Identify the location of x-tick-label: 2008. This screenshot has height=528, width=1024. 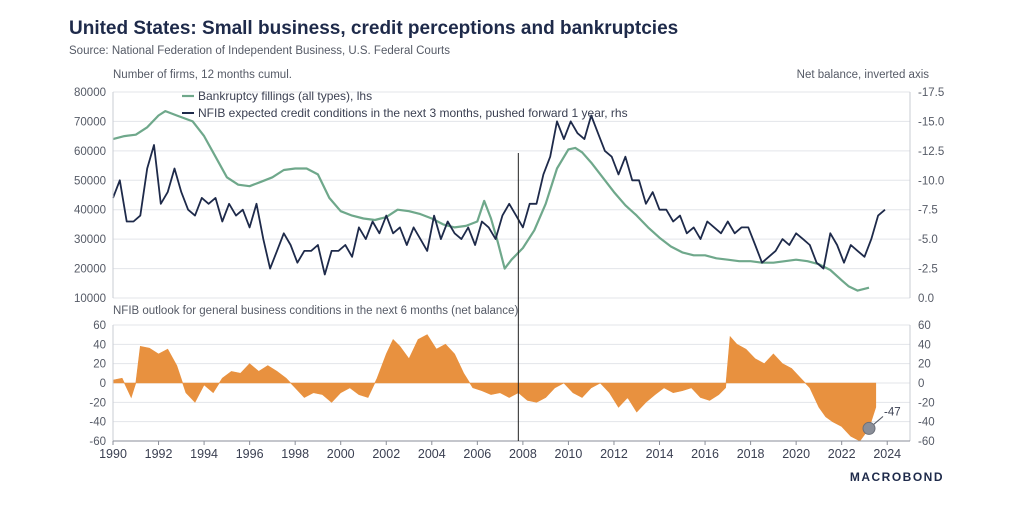
(523, 454).